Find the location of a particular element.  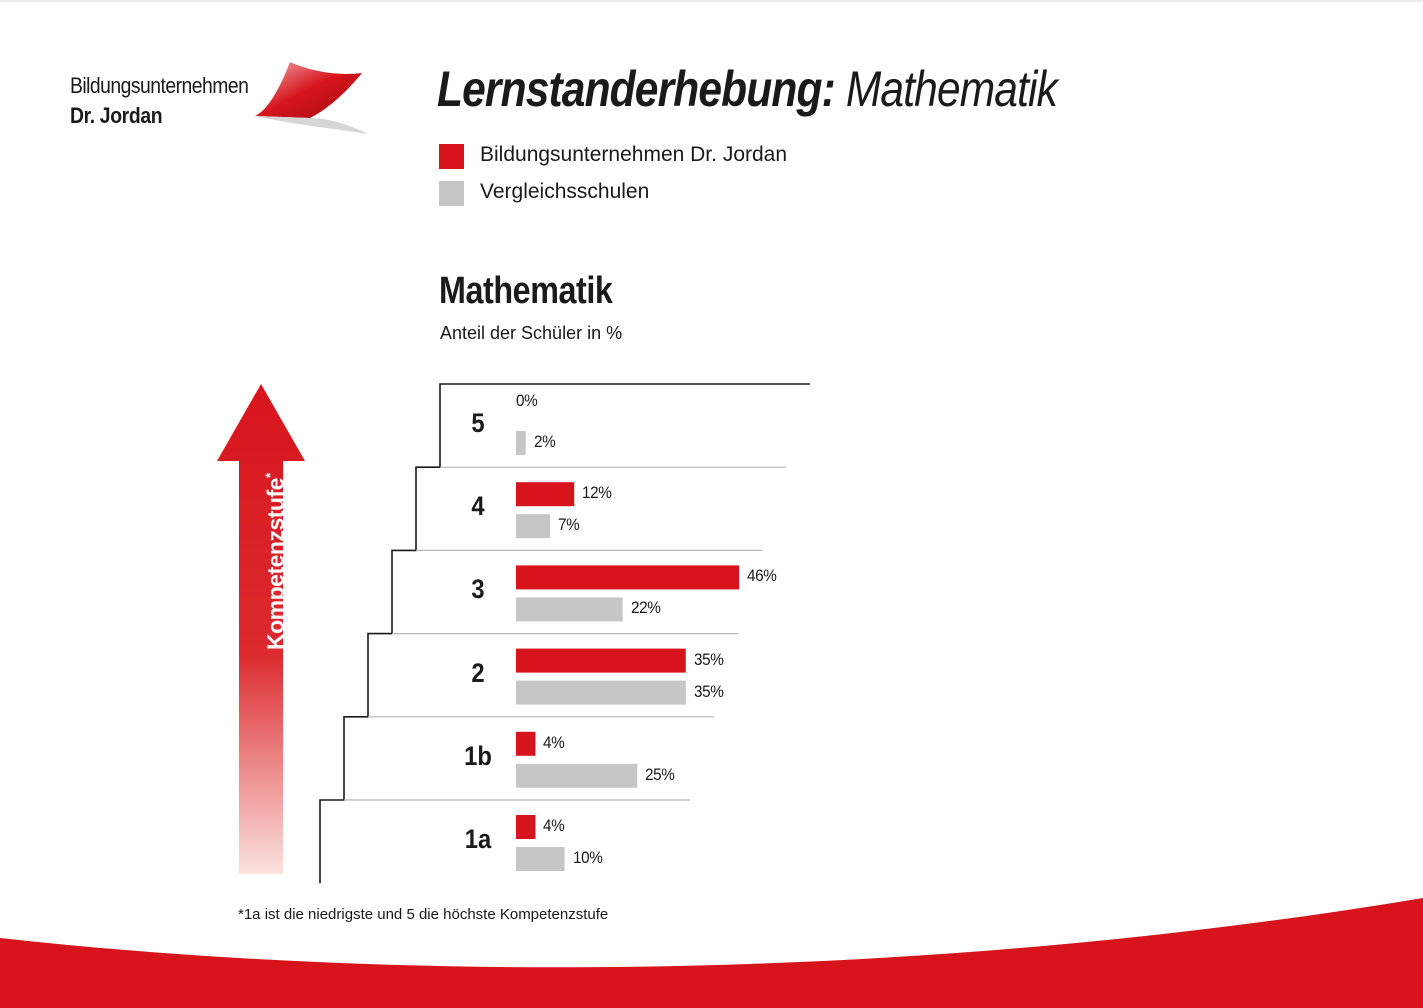

axis-label-text: Kompetenzstufe is located at coordinates (275, 564).